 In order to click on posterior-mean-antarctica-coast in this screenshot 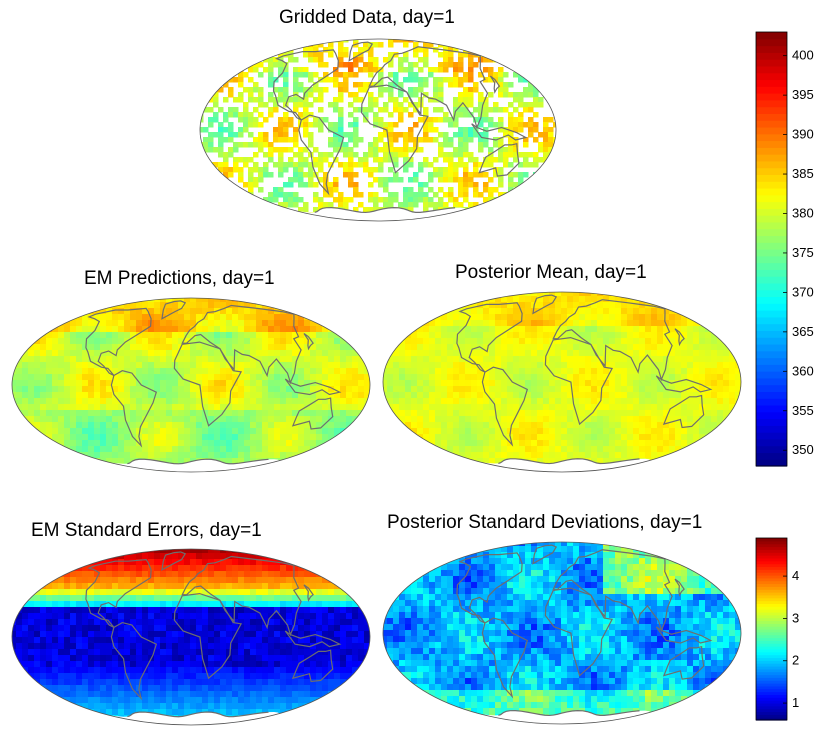, I will do `click(569, 461)`.